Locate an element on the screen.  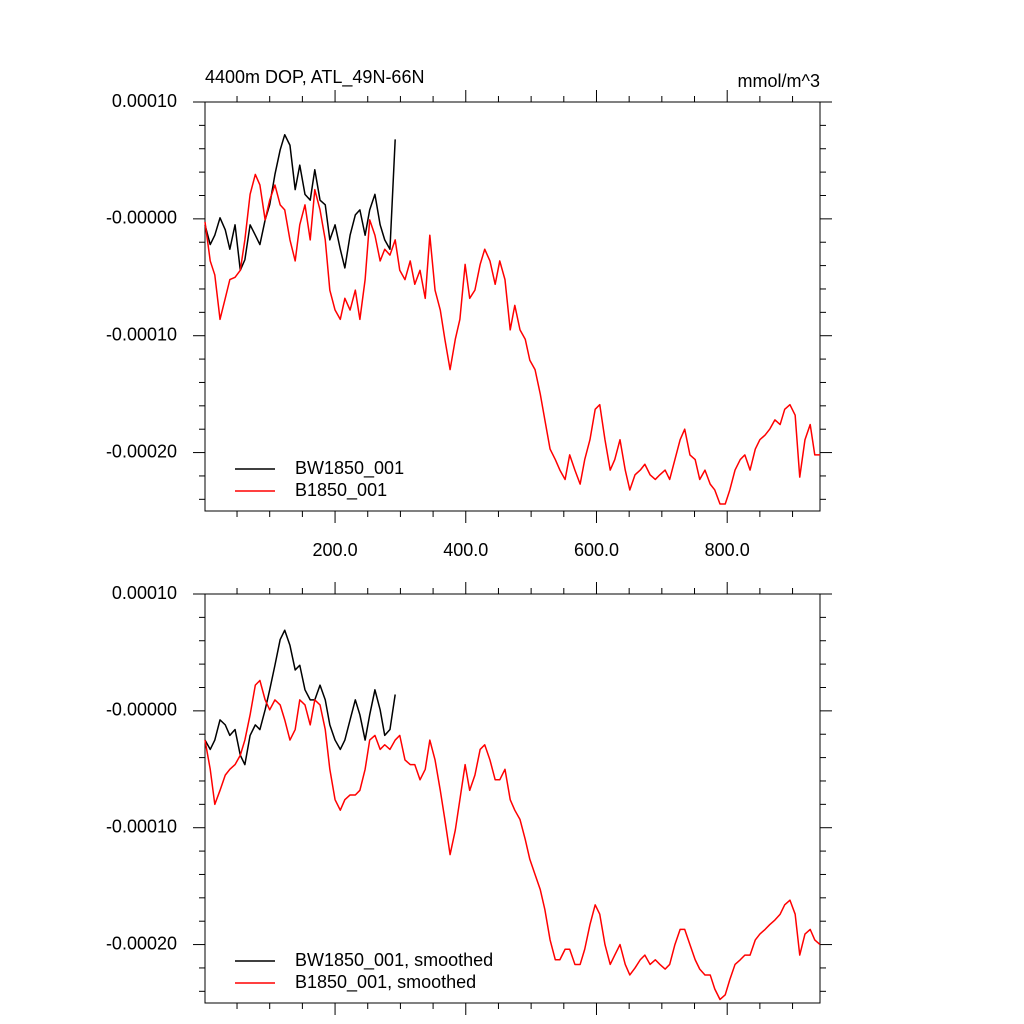
legend-label: B1850_001 is located at coordinates (341, 490).